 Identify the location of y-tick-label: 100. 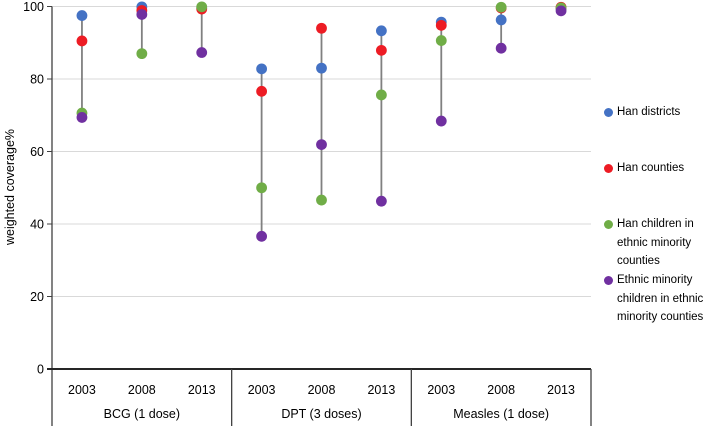
(33, 7).